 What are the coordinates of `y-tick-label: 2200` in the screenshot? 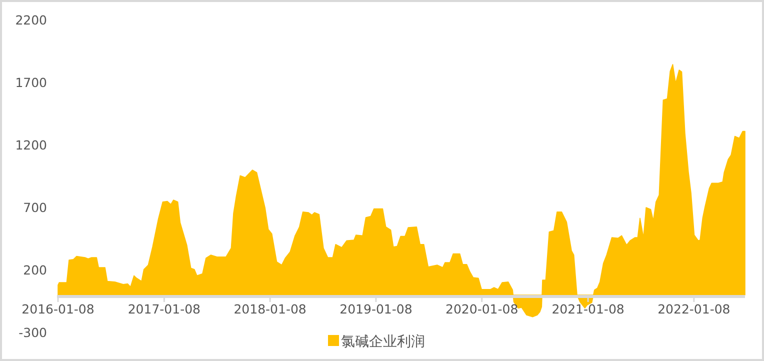 It's located at (31, 20).